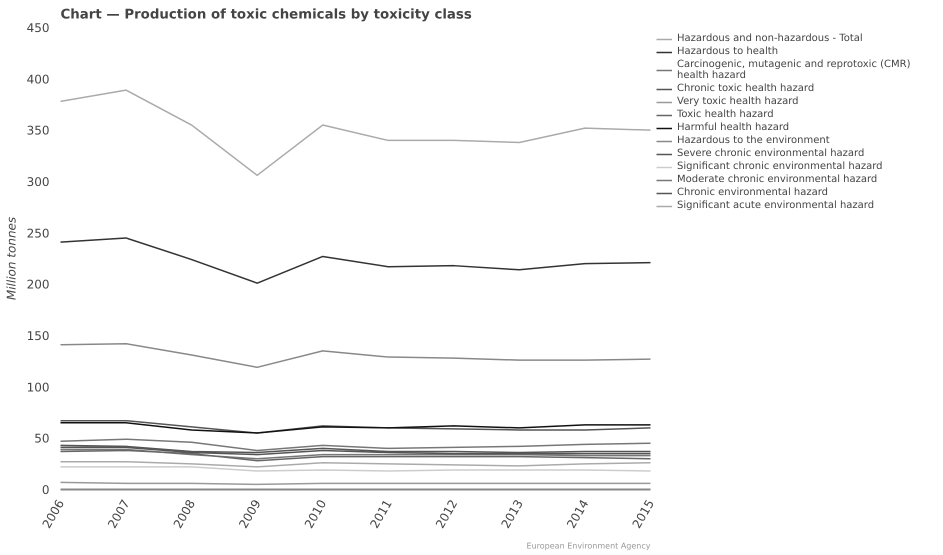 Image resolution: width=943 pixels, height=555 pixels. What do you see at coordinates (38, 131) in the screenshot?
I see `y-tick-label: 350` at bounding box center [38, 131].